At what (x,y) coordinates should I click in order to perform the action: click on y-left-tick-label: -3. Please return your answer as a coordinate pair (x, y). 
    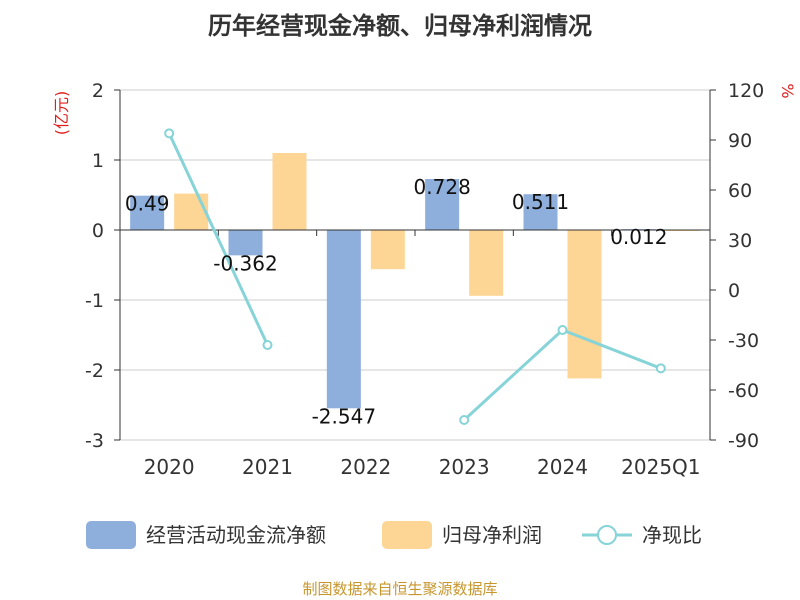
    Looking at the image, I should click on (94, 441).